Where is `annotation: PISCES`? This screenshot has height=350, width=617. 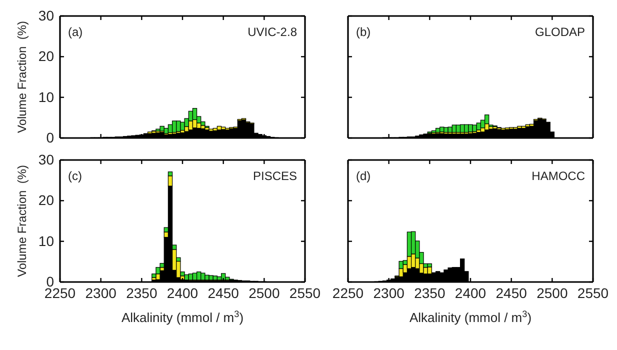
annotation: PISCES is located at coordinates (274, 176).